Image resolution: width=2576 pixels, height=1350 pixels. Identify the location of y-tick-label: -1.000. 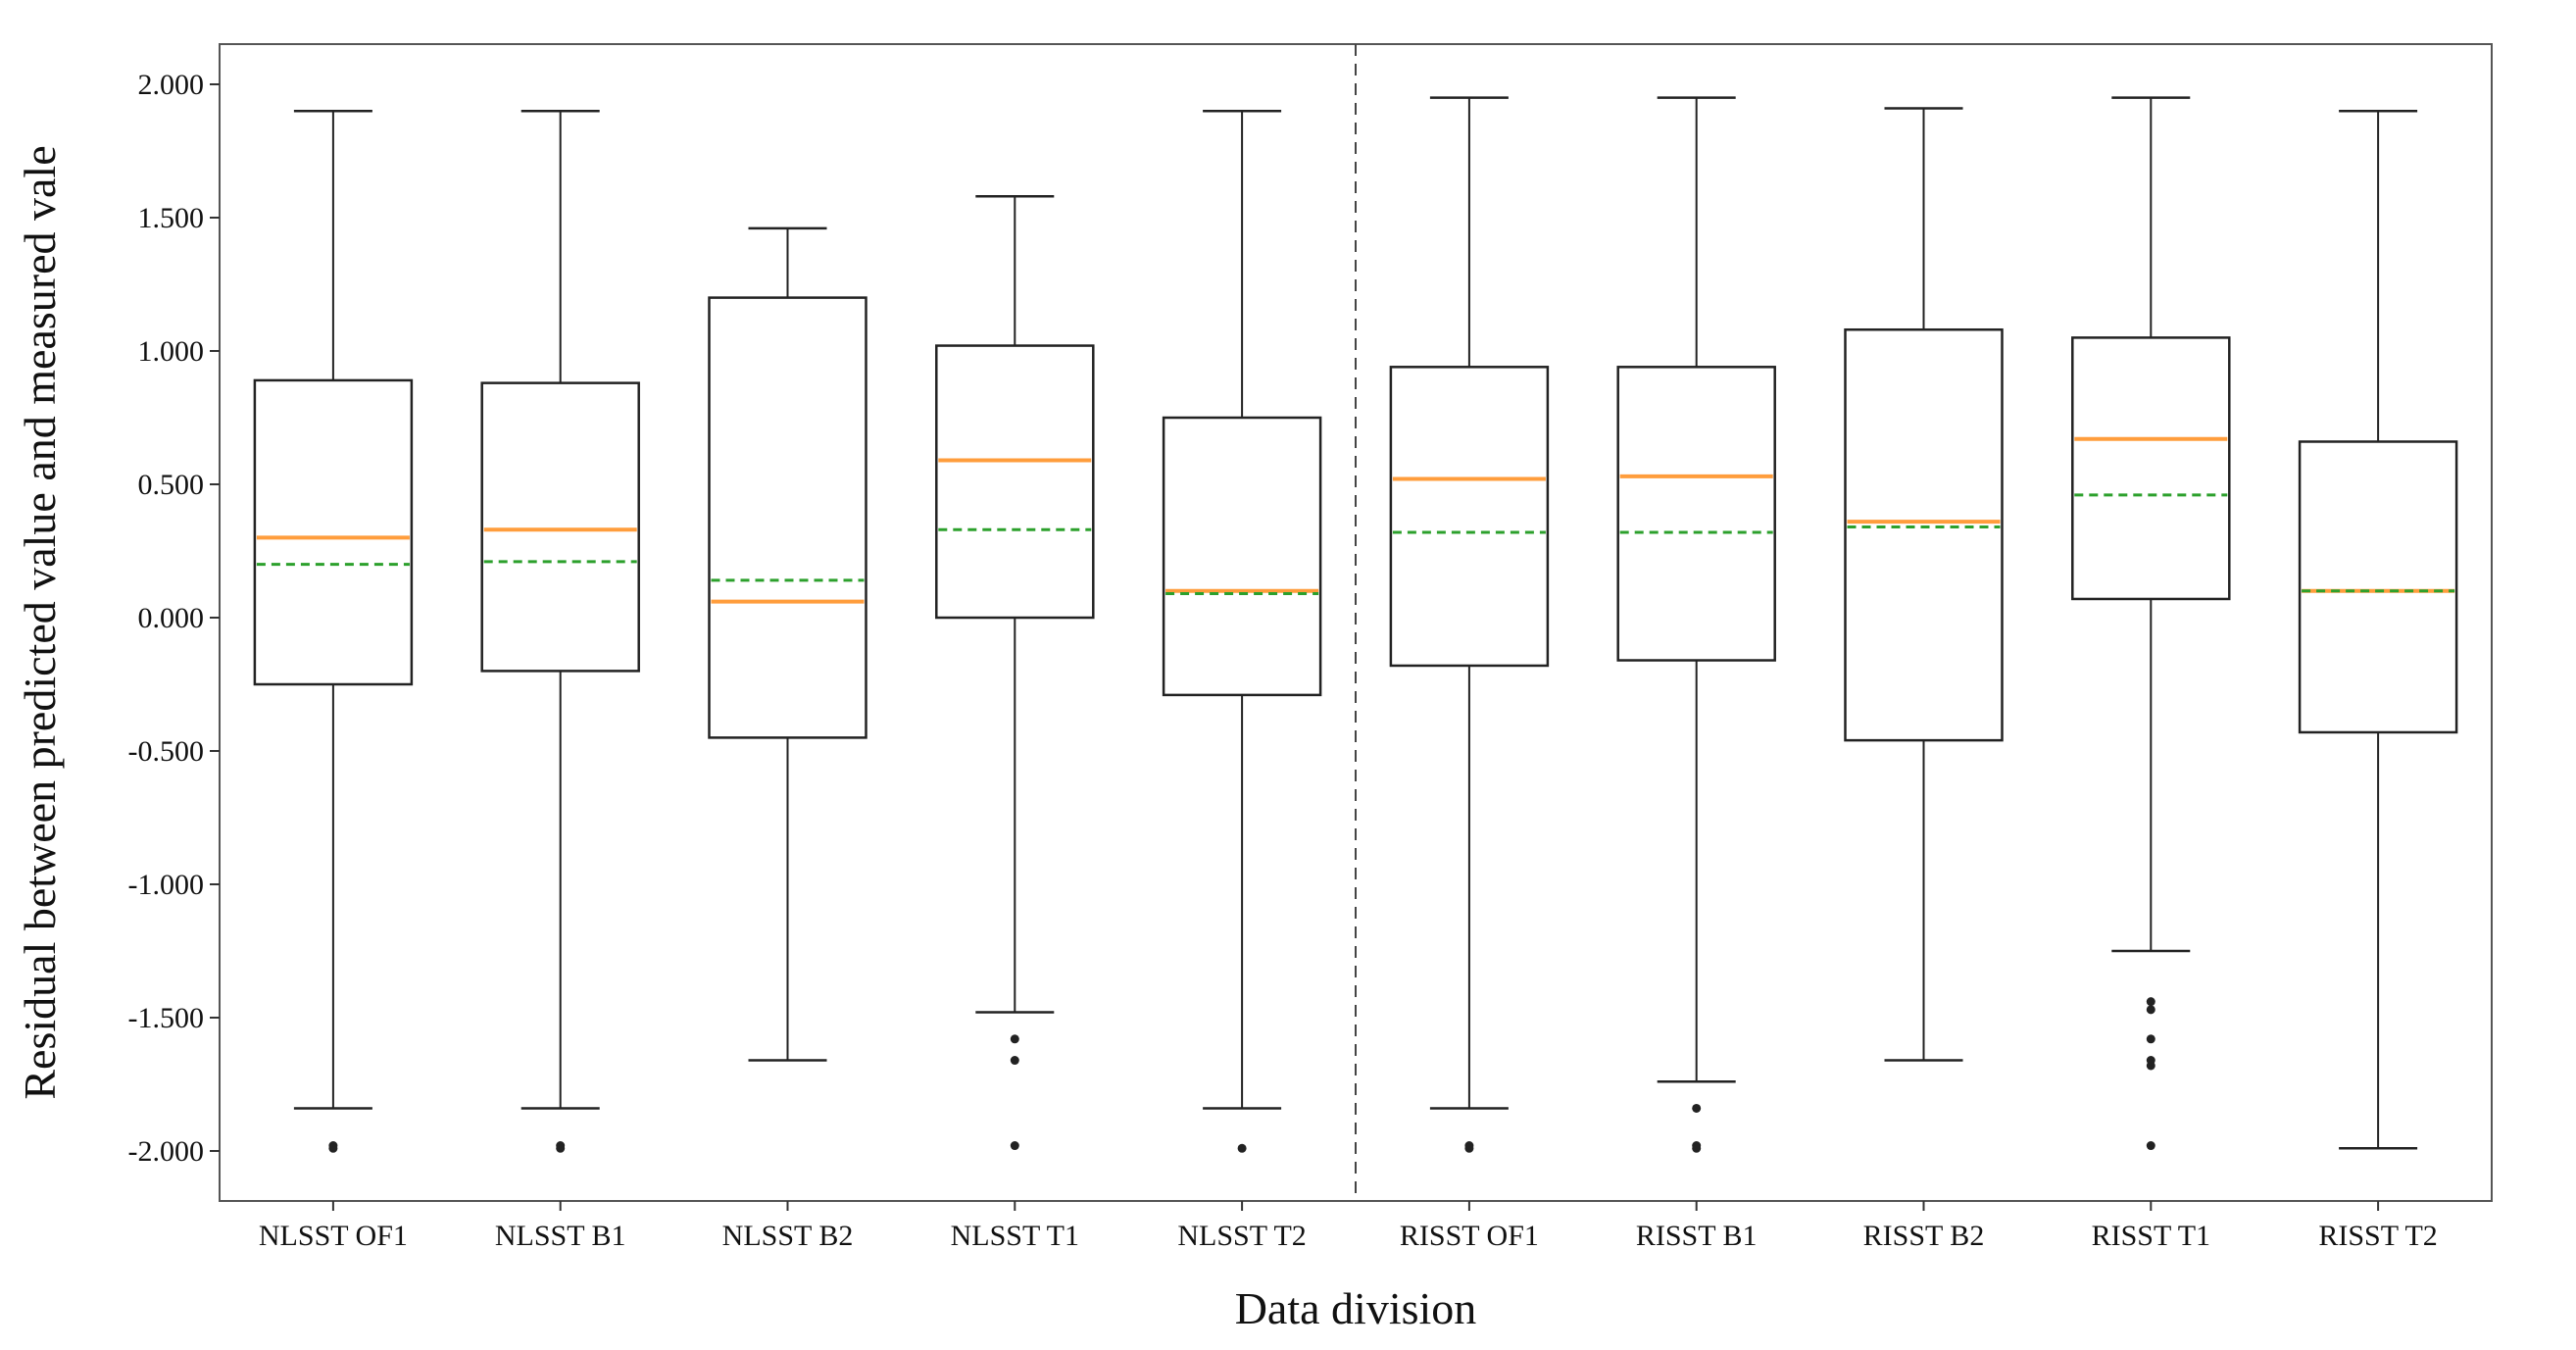
(166, 885).